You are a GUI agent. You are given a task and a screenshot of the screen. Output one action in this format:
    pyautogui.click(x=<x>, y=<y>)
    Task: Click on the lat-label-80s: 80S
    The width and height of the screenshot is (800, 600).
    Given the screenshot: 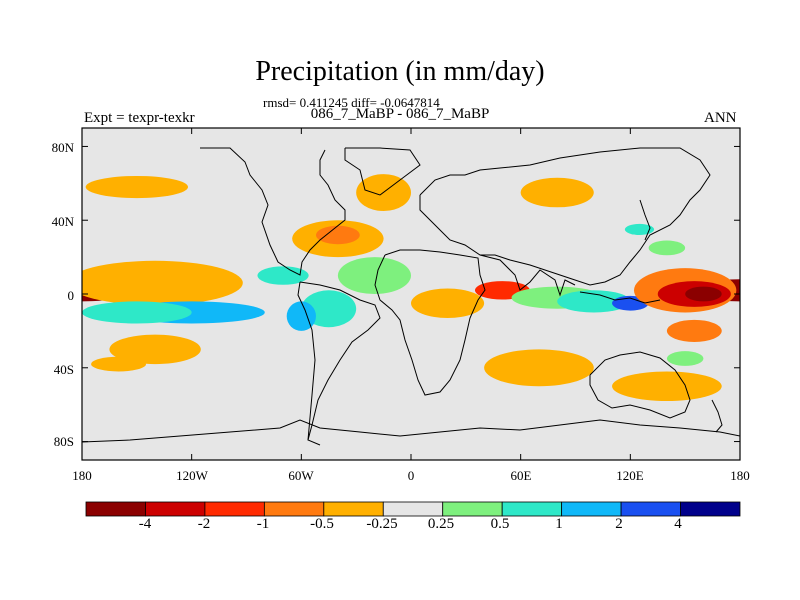 What is the action you would take?
    pyautogui.click(x=63, y=441)
    